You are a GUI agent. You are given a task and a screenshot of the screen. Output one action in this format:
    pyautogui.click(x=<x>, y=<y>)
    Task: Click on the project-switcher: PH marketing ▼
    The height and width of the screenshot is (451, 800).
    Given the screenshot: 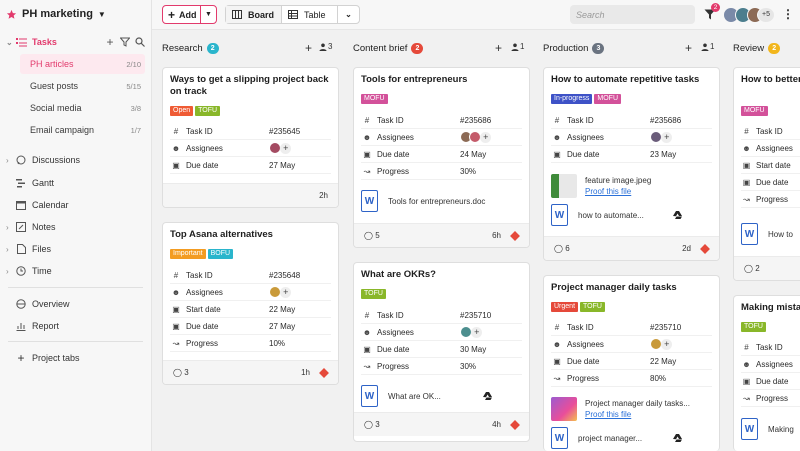 What is the action you would take?
    pyautogui.click(x=56, y=14)
    